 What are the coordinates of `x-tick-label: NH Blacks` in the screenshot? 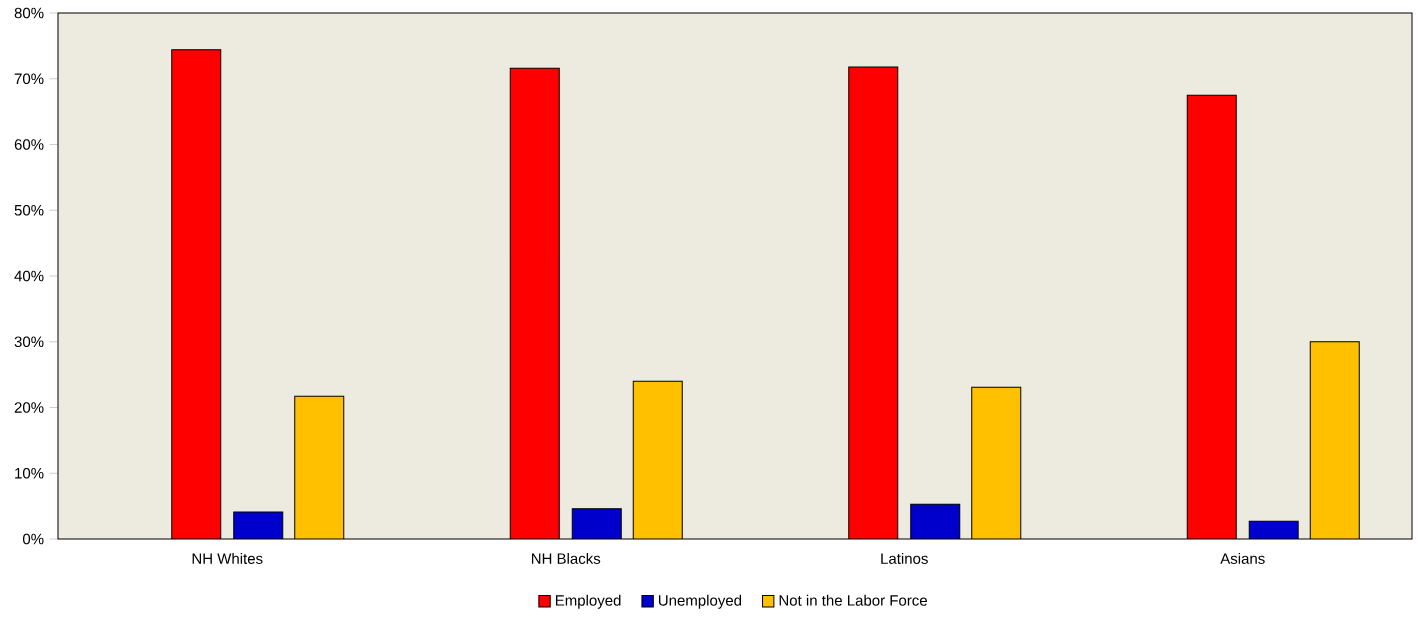 It's located at (566, 558).